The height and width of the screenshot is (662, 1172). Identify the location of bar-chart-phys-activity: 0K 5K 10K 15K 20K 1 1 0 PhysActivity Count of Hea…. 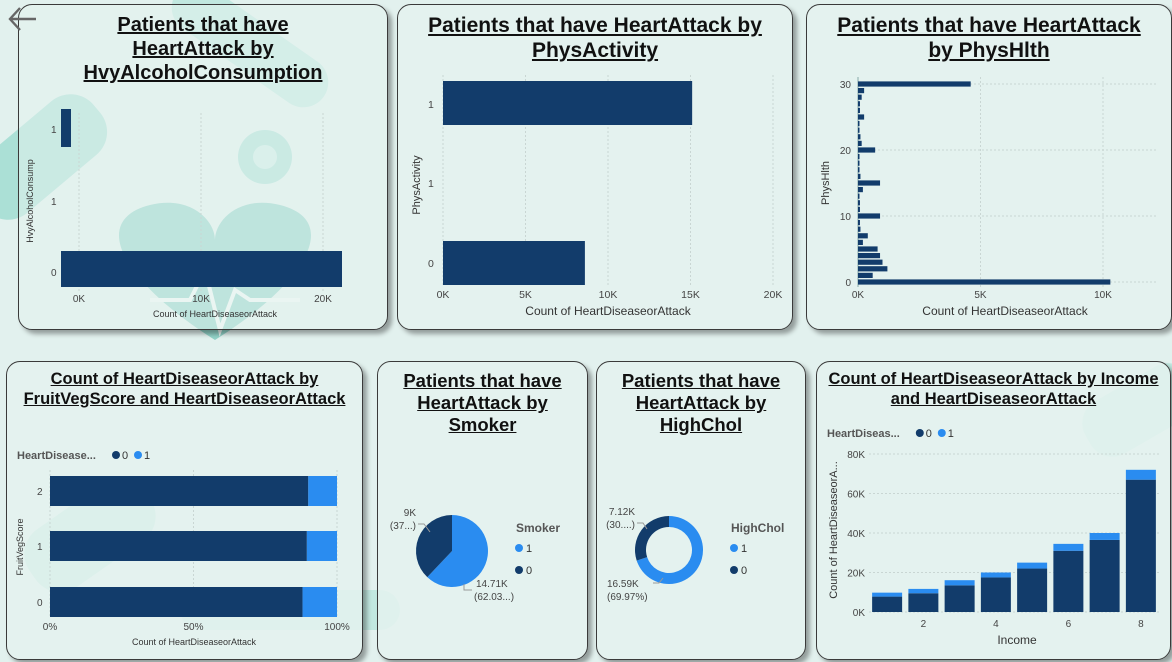
(596, 196).